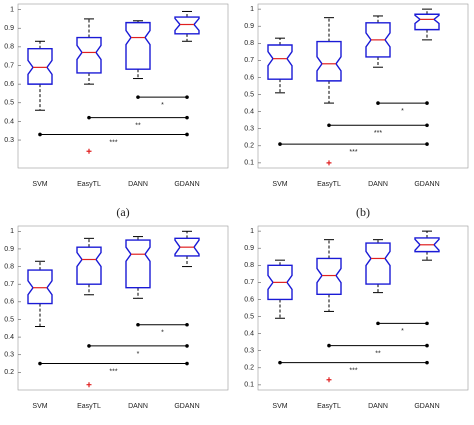 Image resolution: width=474 pixels, height=425 pixels. Describe the element at coordinates (122, 212) in the screenshot. I see `caption: (a)` at that location.